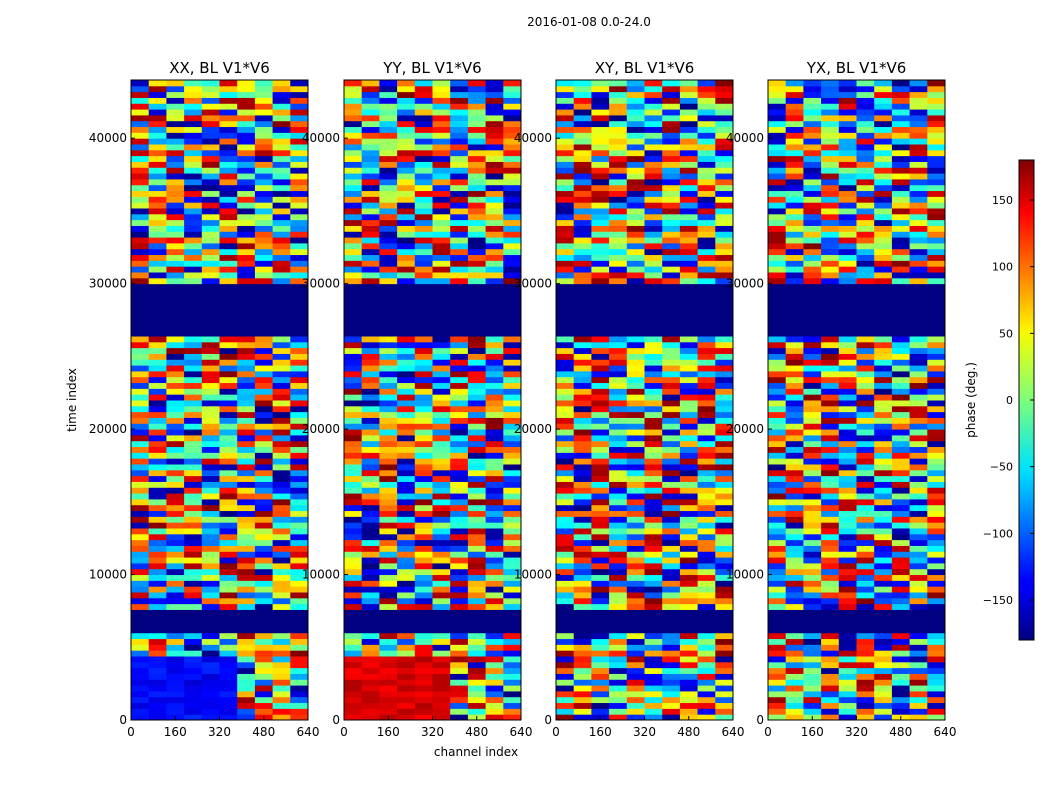 The height and width of the screenshot is (800, 1050). I want to click on colorbar-label: phase (deg.), so click(971, 400).